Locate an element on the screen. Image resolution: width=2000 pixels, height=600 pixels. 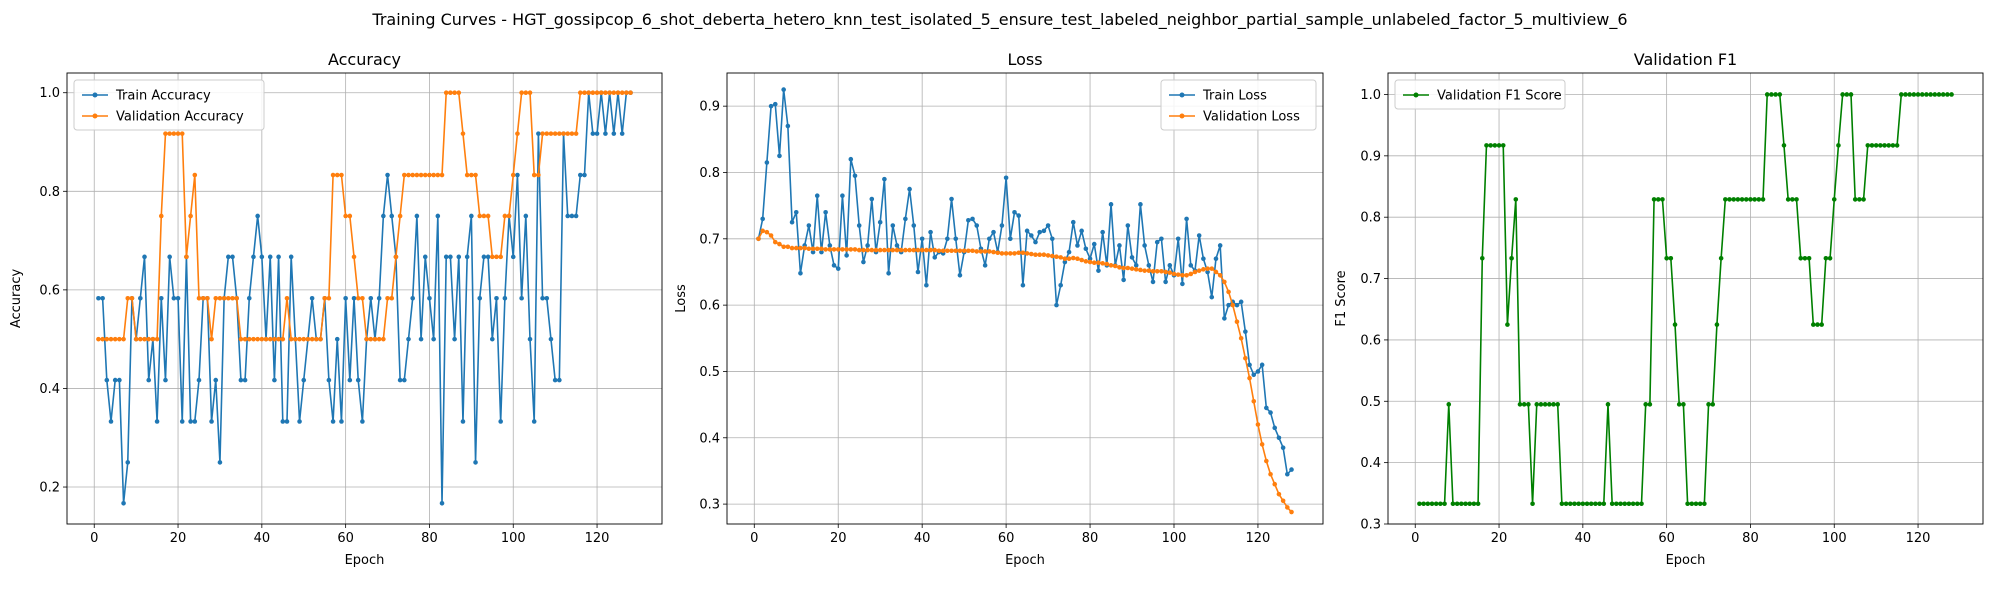
x-tick-label: 80 is located at coordinates (1750, 538).